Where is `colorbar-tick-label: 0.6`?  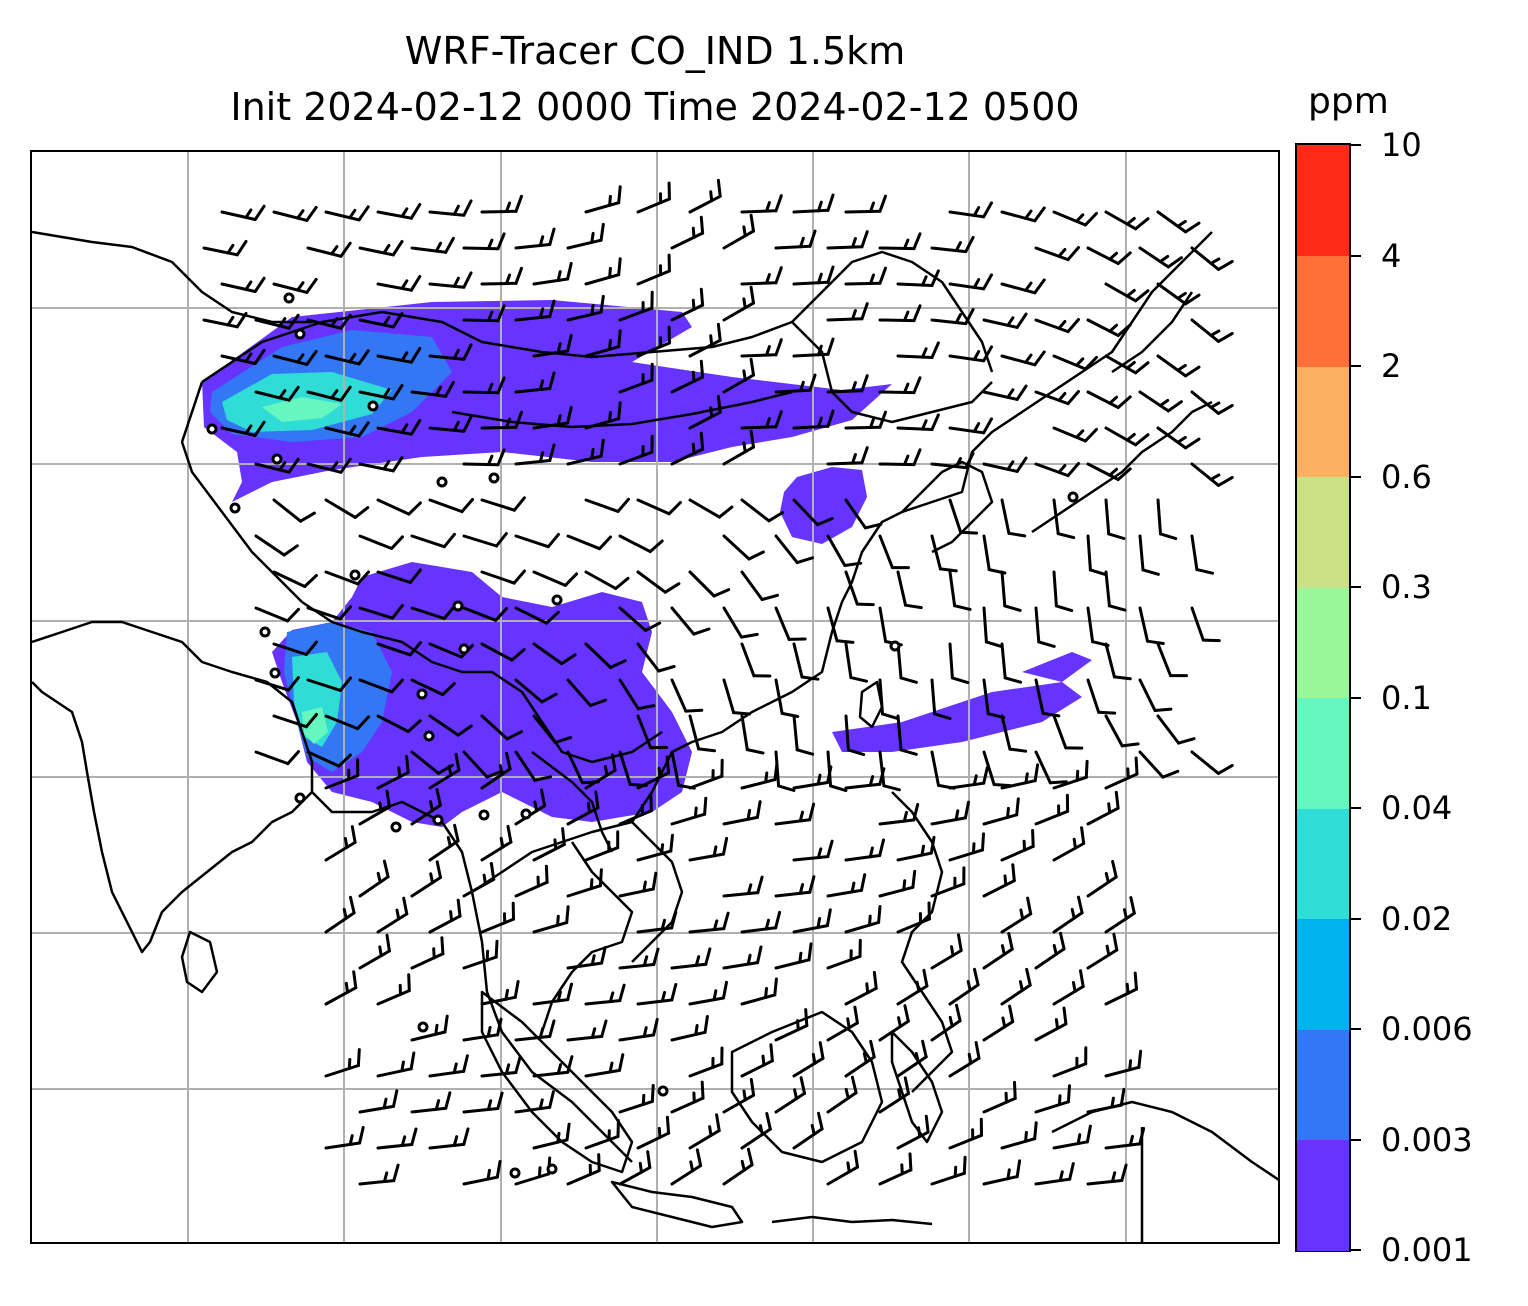 colorbar-tick-label: 0.6 is located at coordinates (1406, 476).